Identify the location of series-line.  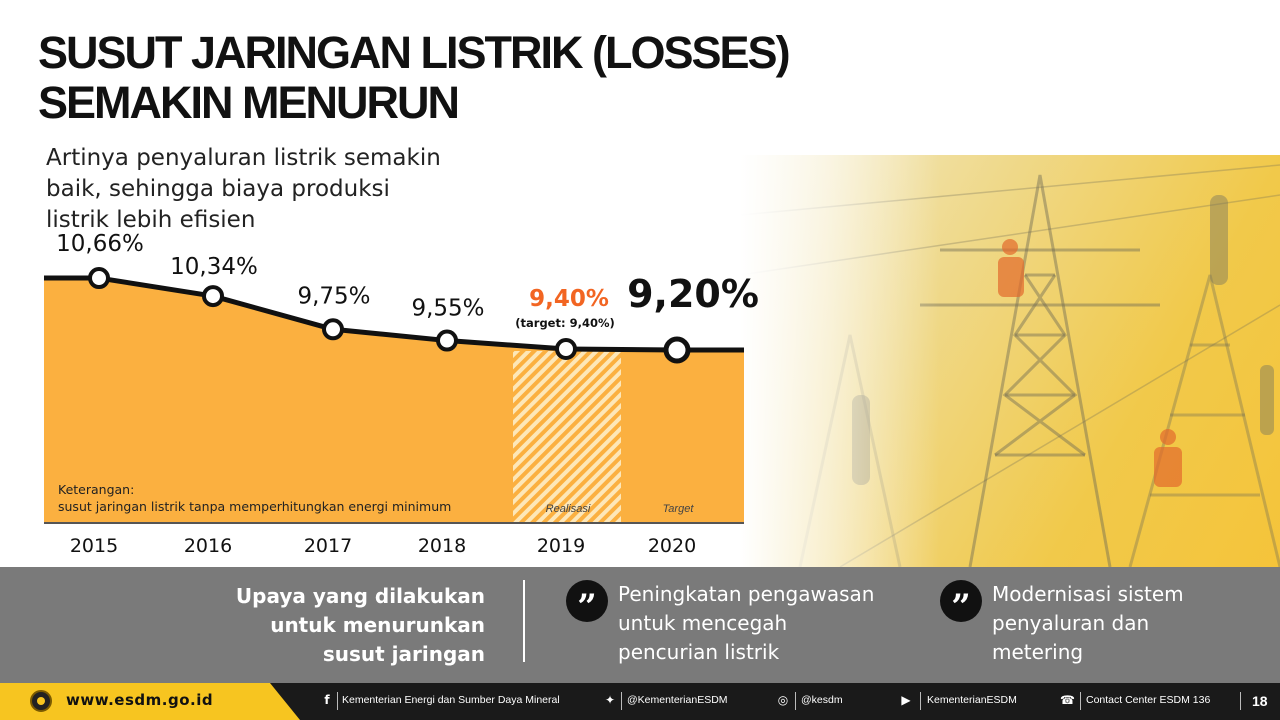
(394, 314).